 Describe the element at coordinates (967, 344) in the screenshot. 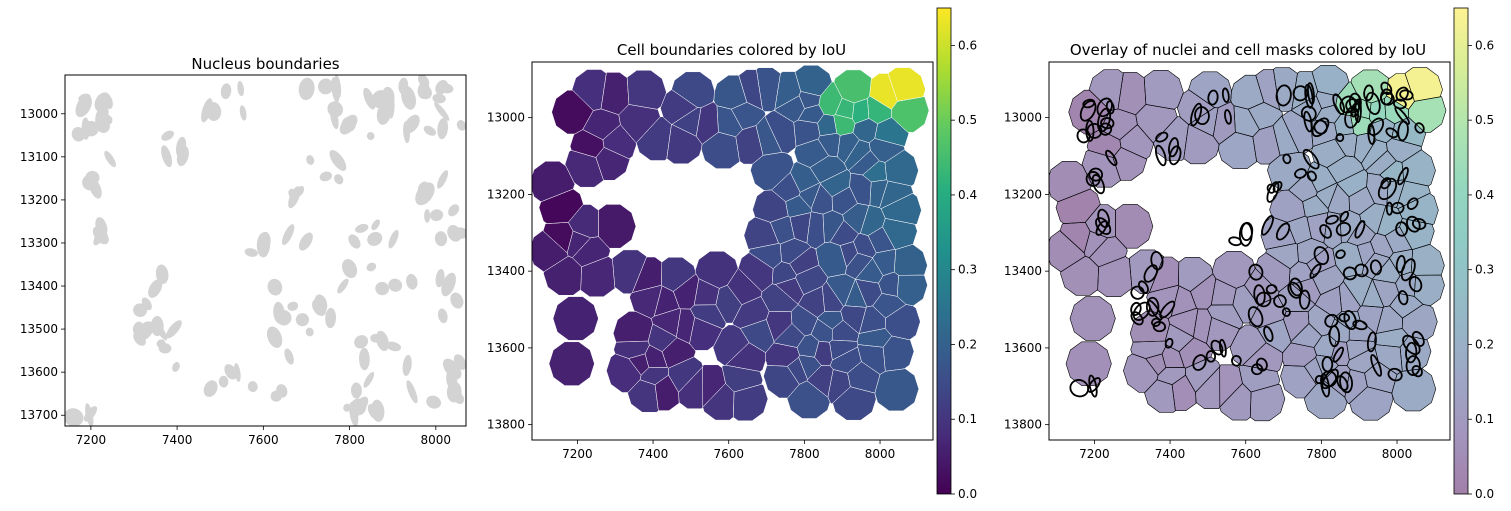

I see `colorbar-tick-label: 0.2` at that location.